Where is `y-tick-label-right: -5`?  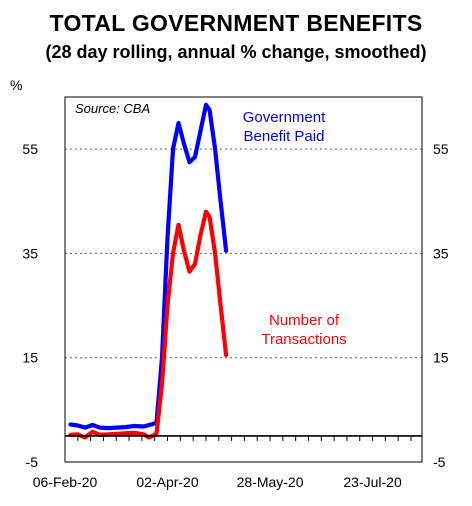
y-tick-label-right: -5 is located at coordinates (439, 462).